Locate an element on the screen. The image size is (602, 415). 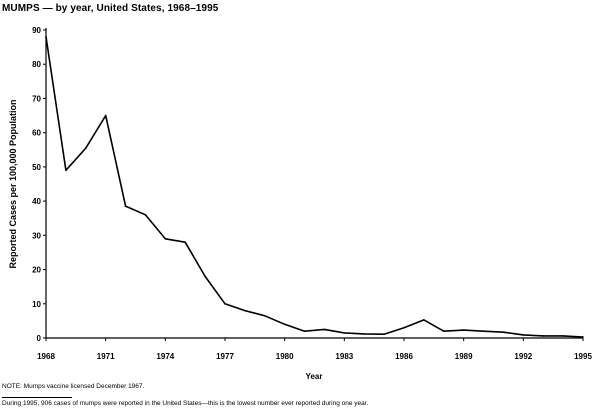
x-tick-label: 1977 is located at coordinates (225, 356).